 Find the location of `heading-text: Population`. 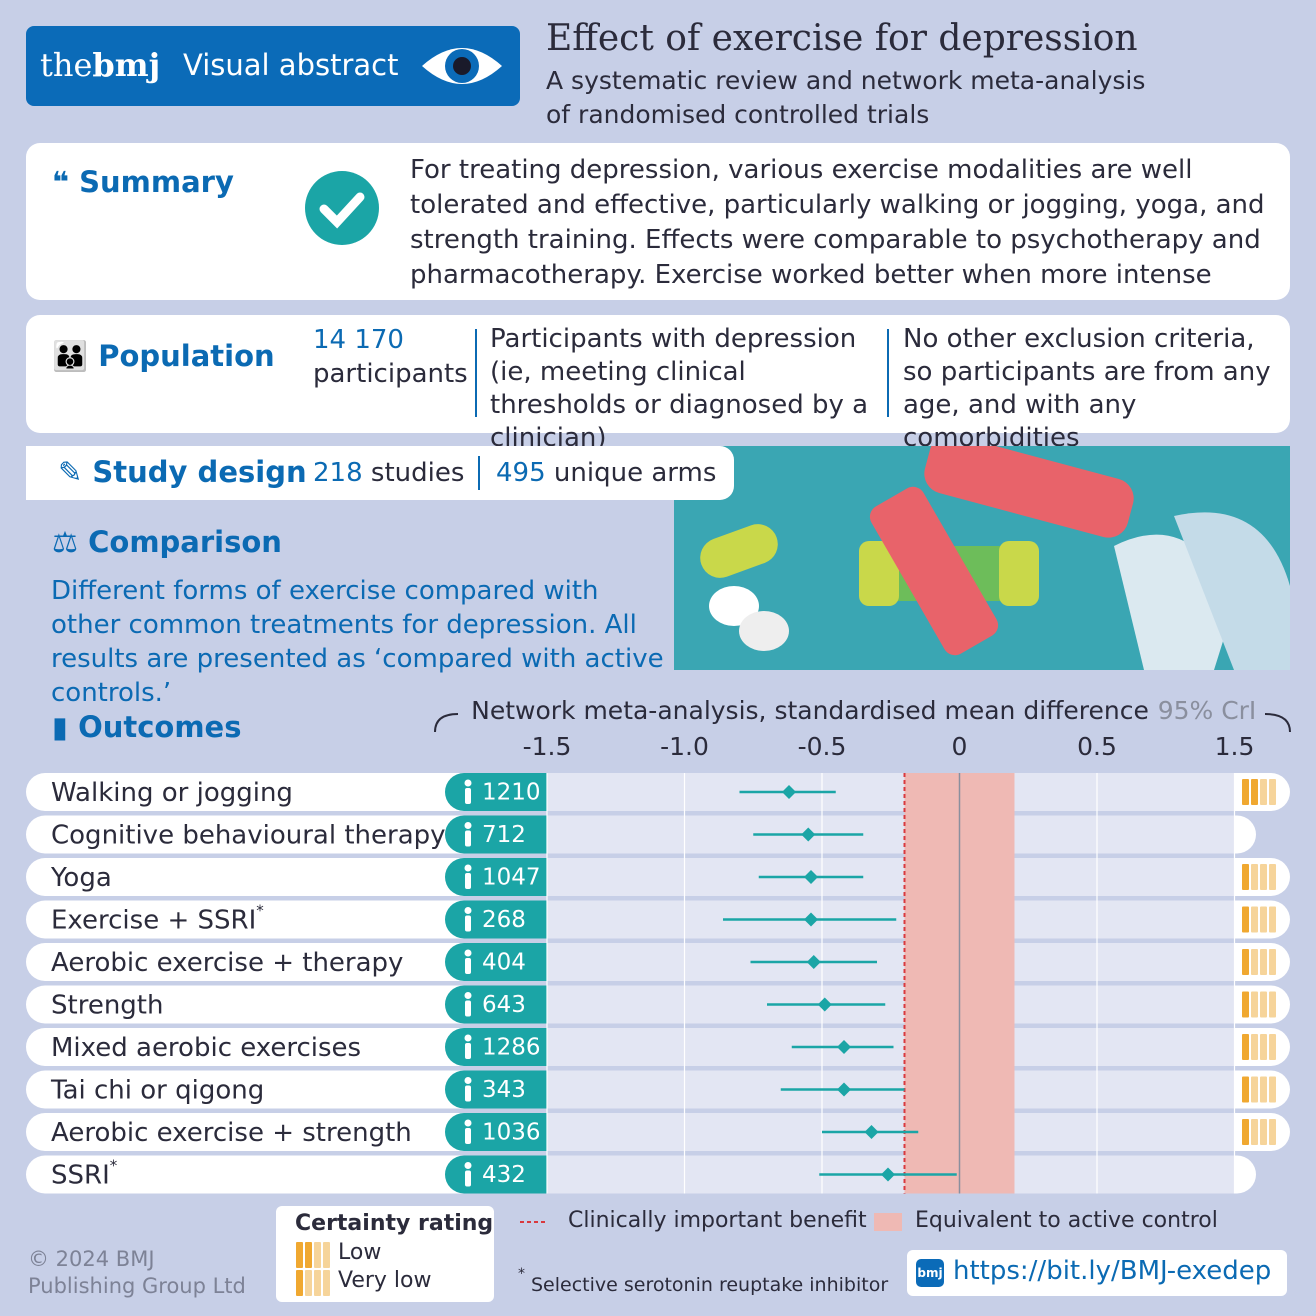

heading-text: Population is located at coordinates (186, 356).